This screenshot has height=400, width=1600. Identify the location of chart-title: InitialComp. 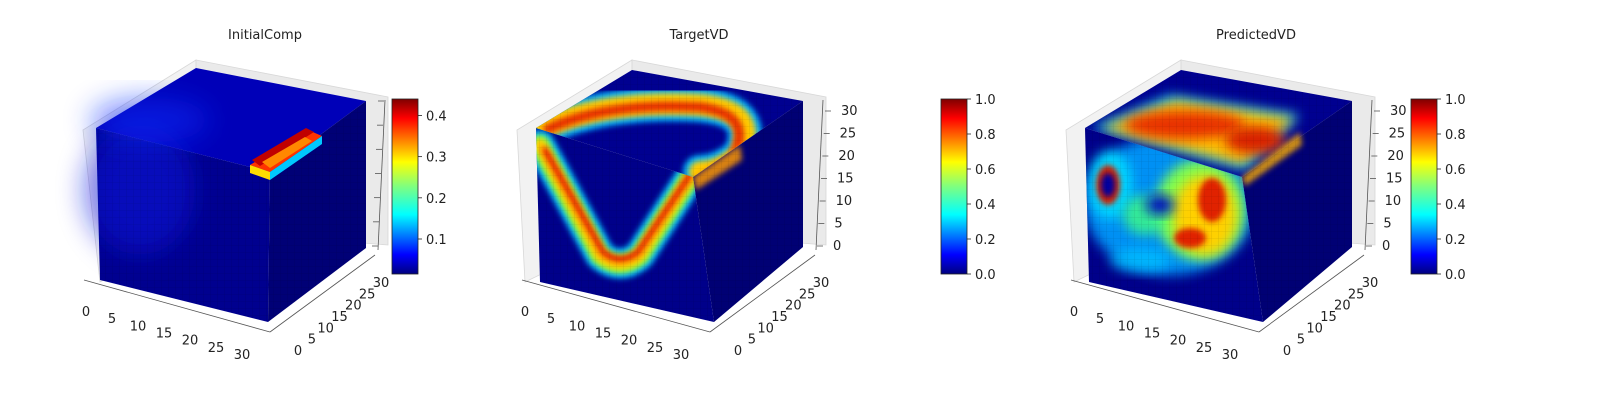
(265, 35).